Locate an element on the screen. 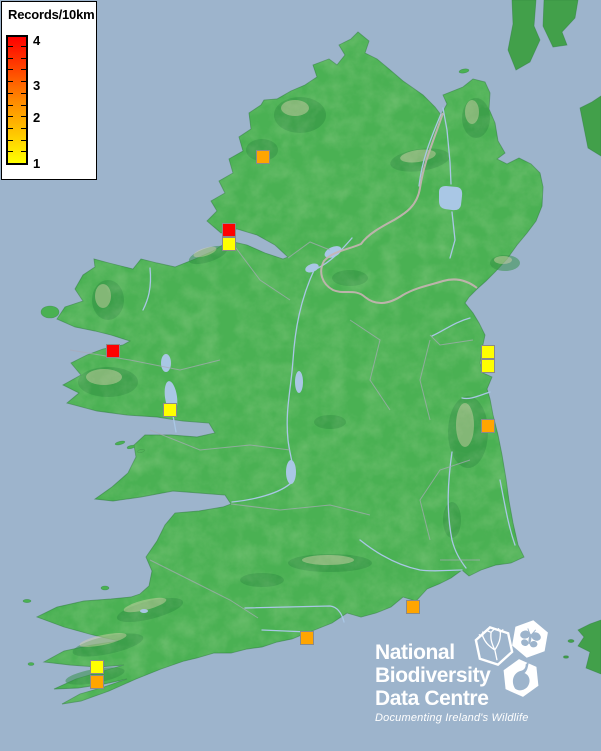  northern-ireland-border is located at coordinates (399, 208).